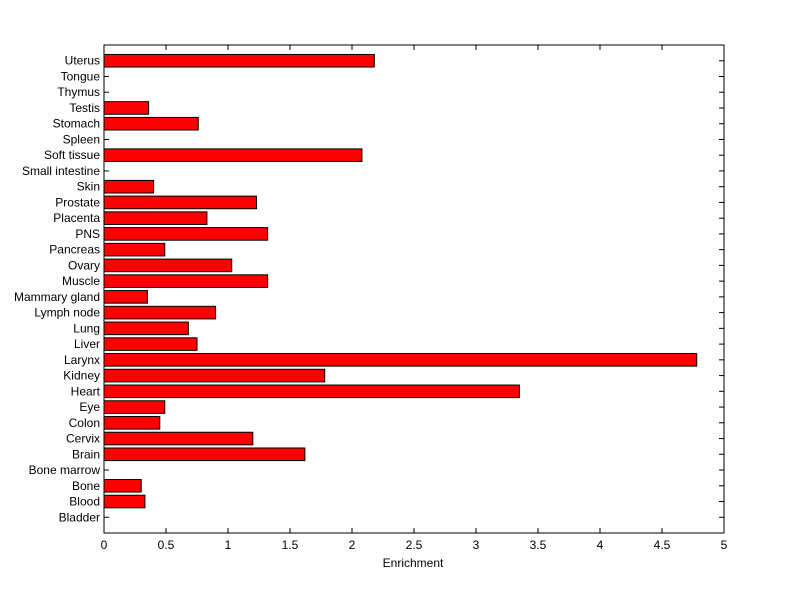 This screenshot has width=800, height=599. Describe the element at coordinates (126, 108) in the screenshot. I see `bar-testis` at that location.